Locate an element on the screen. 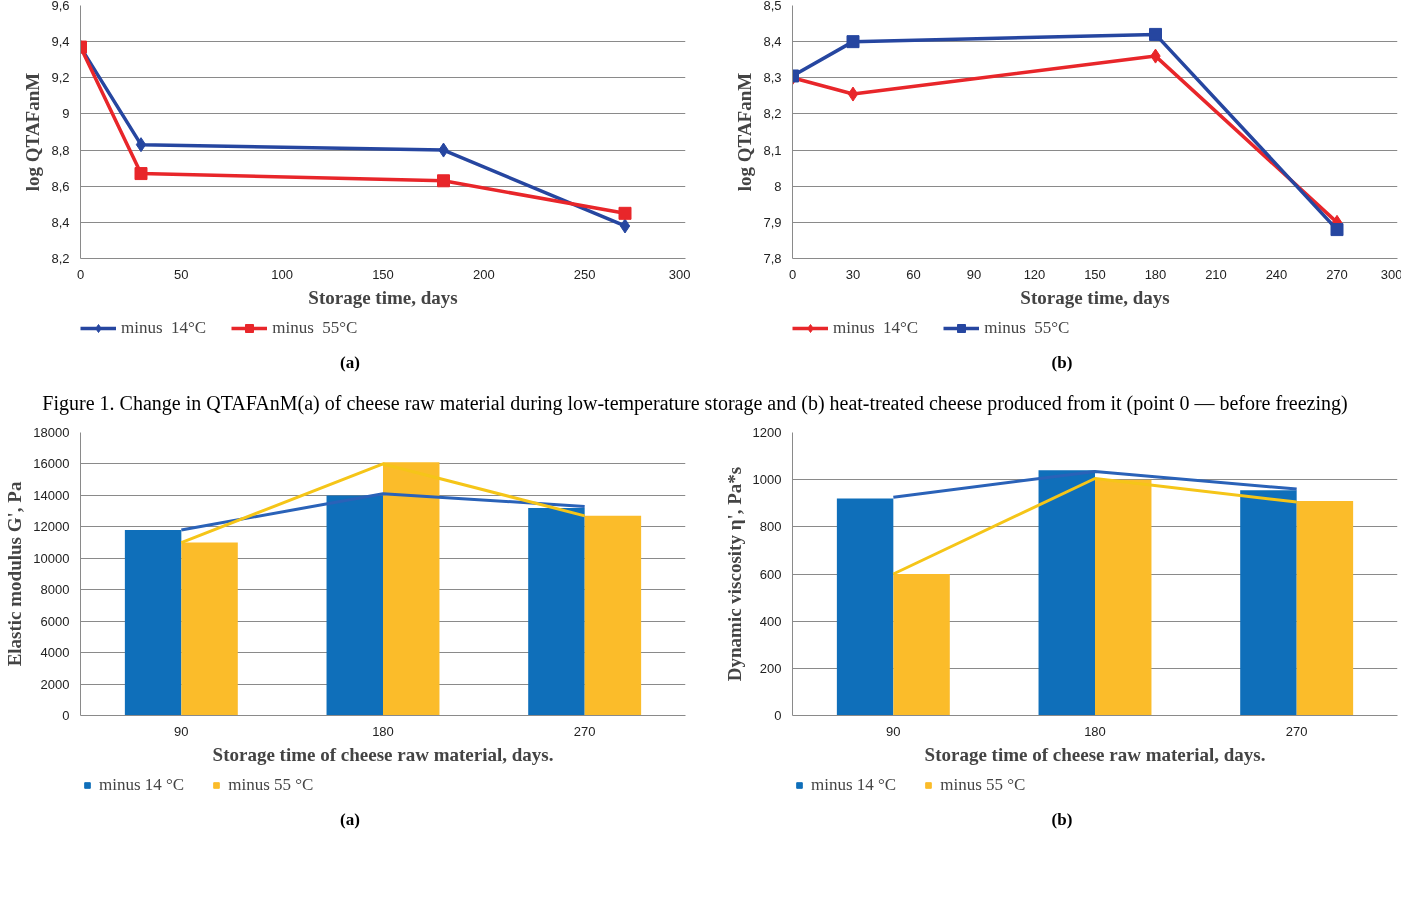  y-tick-label: 16000 is located at coordinates (51, 464).